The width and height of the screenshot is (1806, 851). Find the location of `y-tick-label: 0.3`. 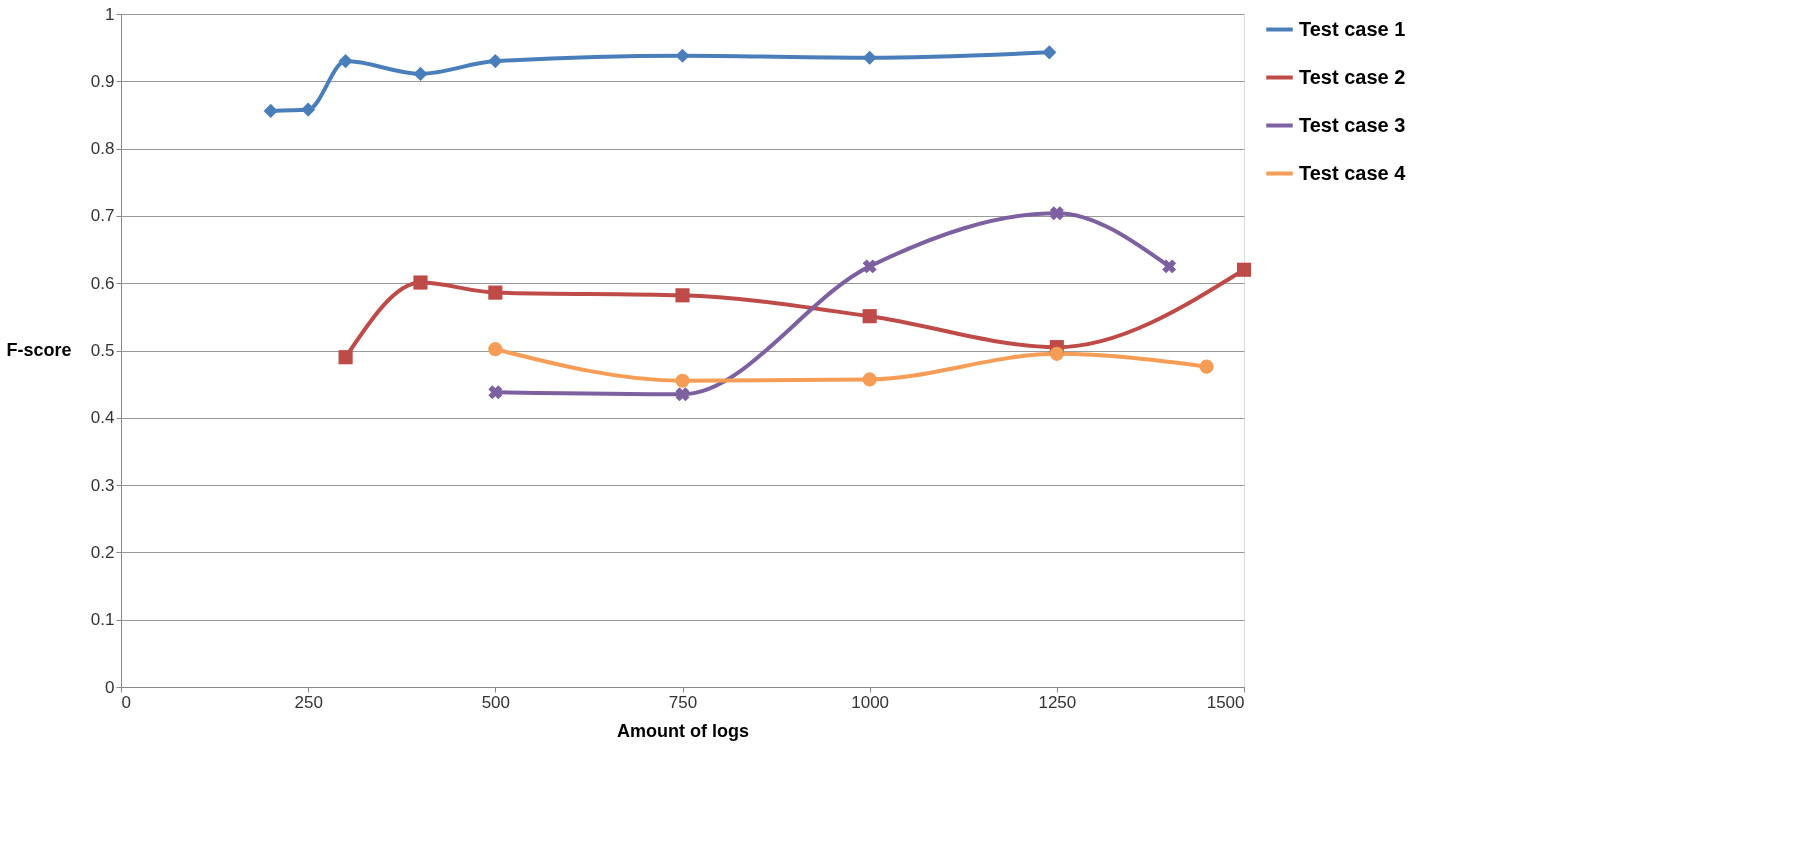

y-tick-label: 0.3 is located at coordinates (102, 485).